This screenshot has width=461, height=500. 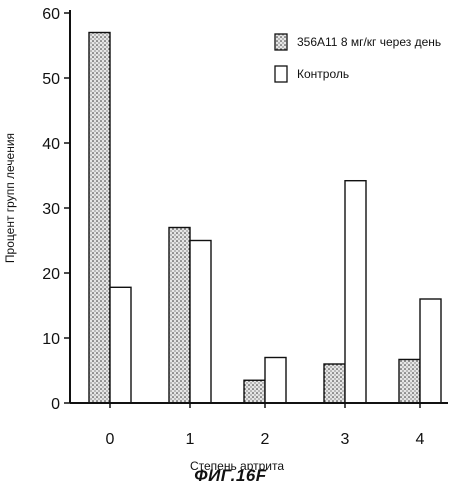 What do you see at coordinates (190, 439) in the screenshot?
I see `x-tick-label-1: 1` at bounding box center [190, 439].